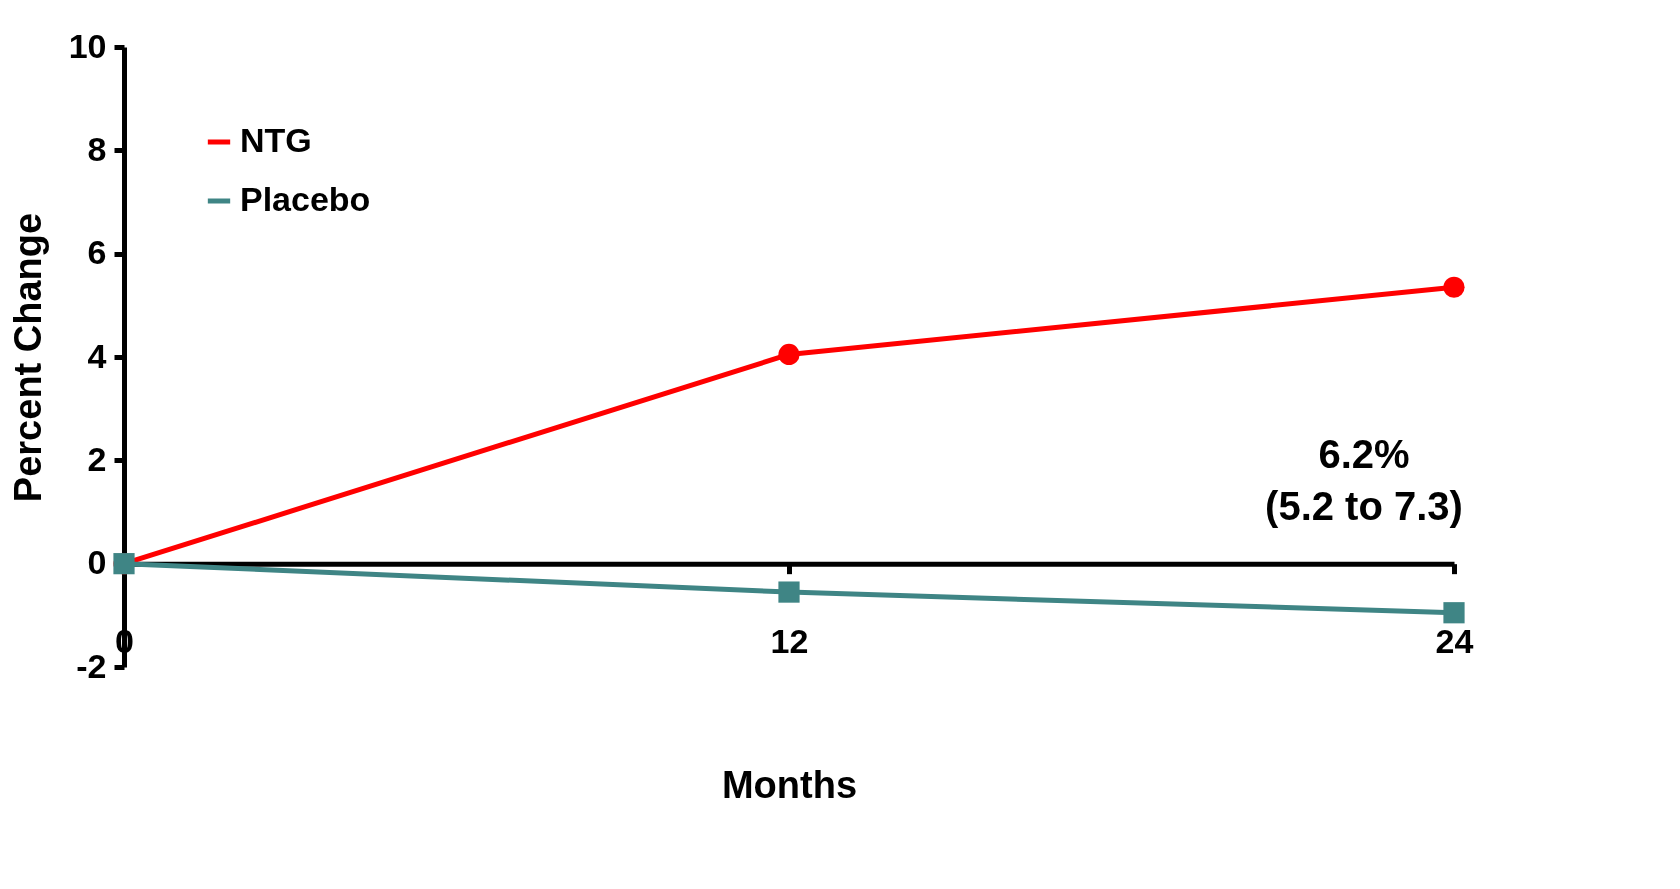 The height and width of the screenshot is (889, 1680). Describe the element at coordinates (97, 355) in the screenshot. I see `y-tick-label: 4` at that location.